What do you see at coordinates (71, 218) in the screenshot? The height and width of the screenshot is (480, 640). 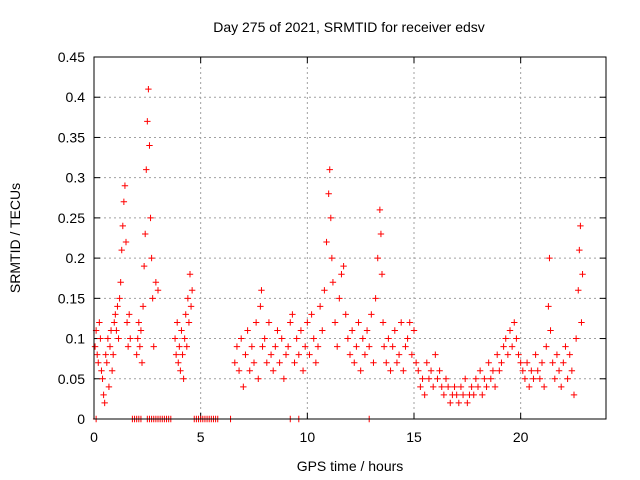 I see `y-tick-label: 0.25` at bounding box center [71, 218].